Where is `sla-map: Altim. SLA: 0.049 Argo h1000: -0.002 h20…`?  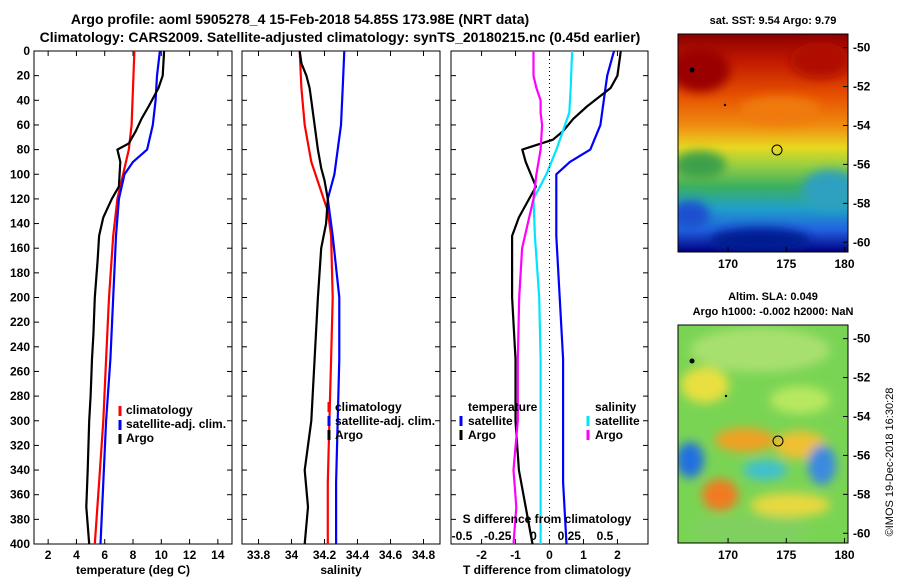
sla-map: Altim. SLA: 0.049 Argo h1000: -0.002 h20… is located at coordinates (774, 426).